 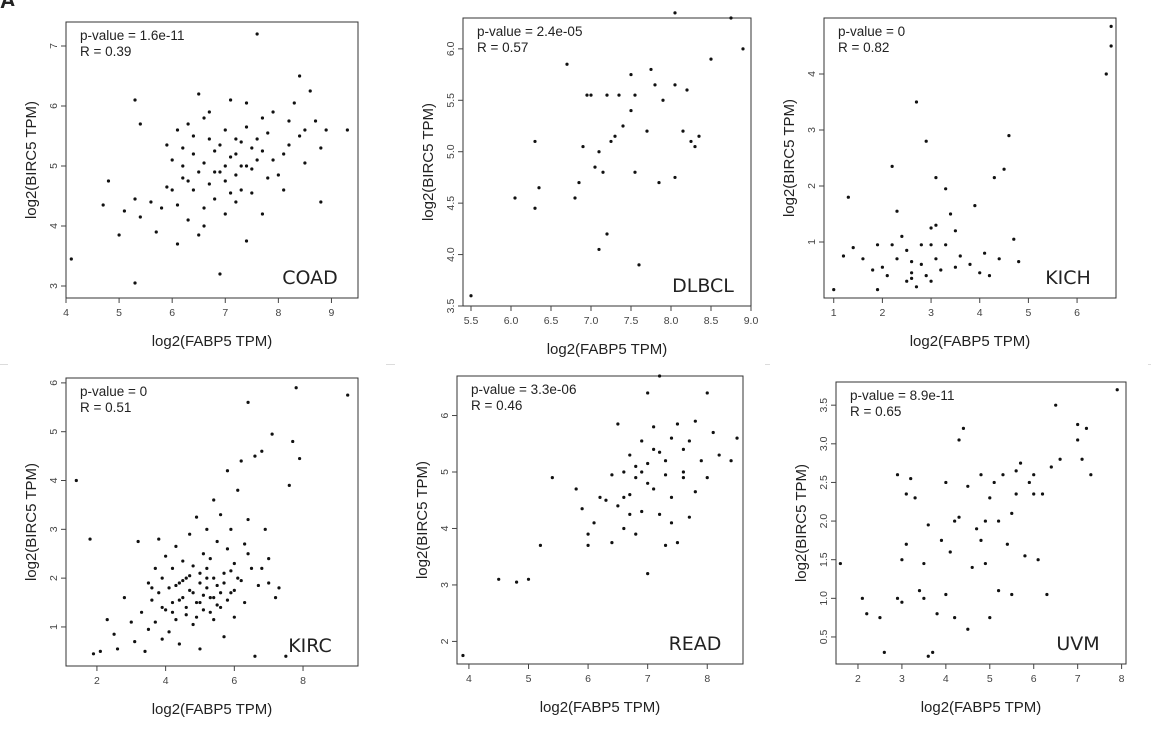 I want to click on y-tick-label: 4, so click(x=54, y=226).